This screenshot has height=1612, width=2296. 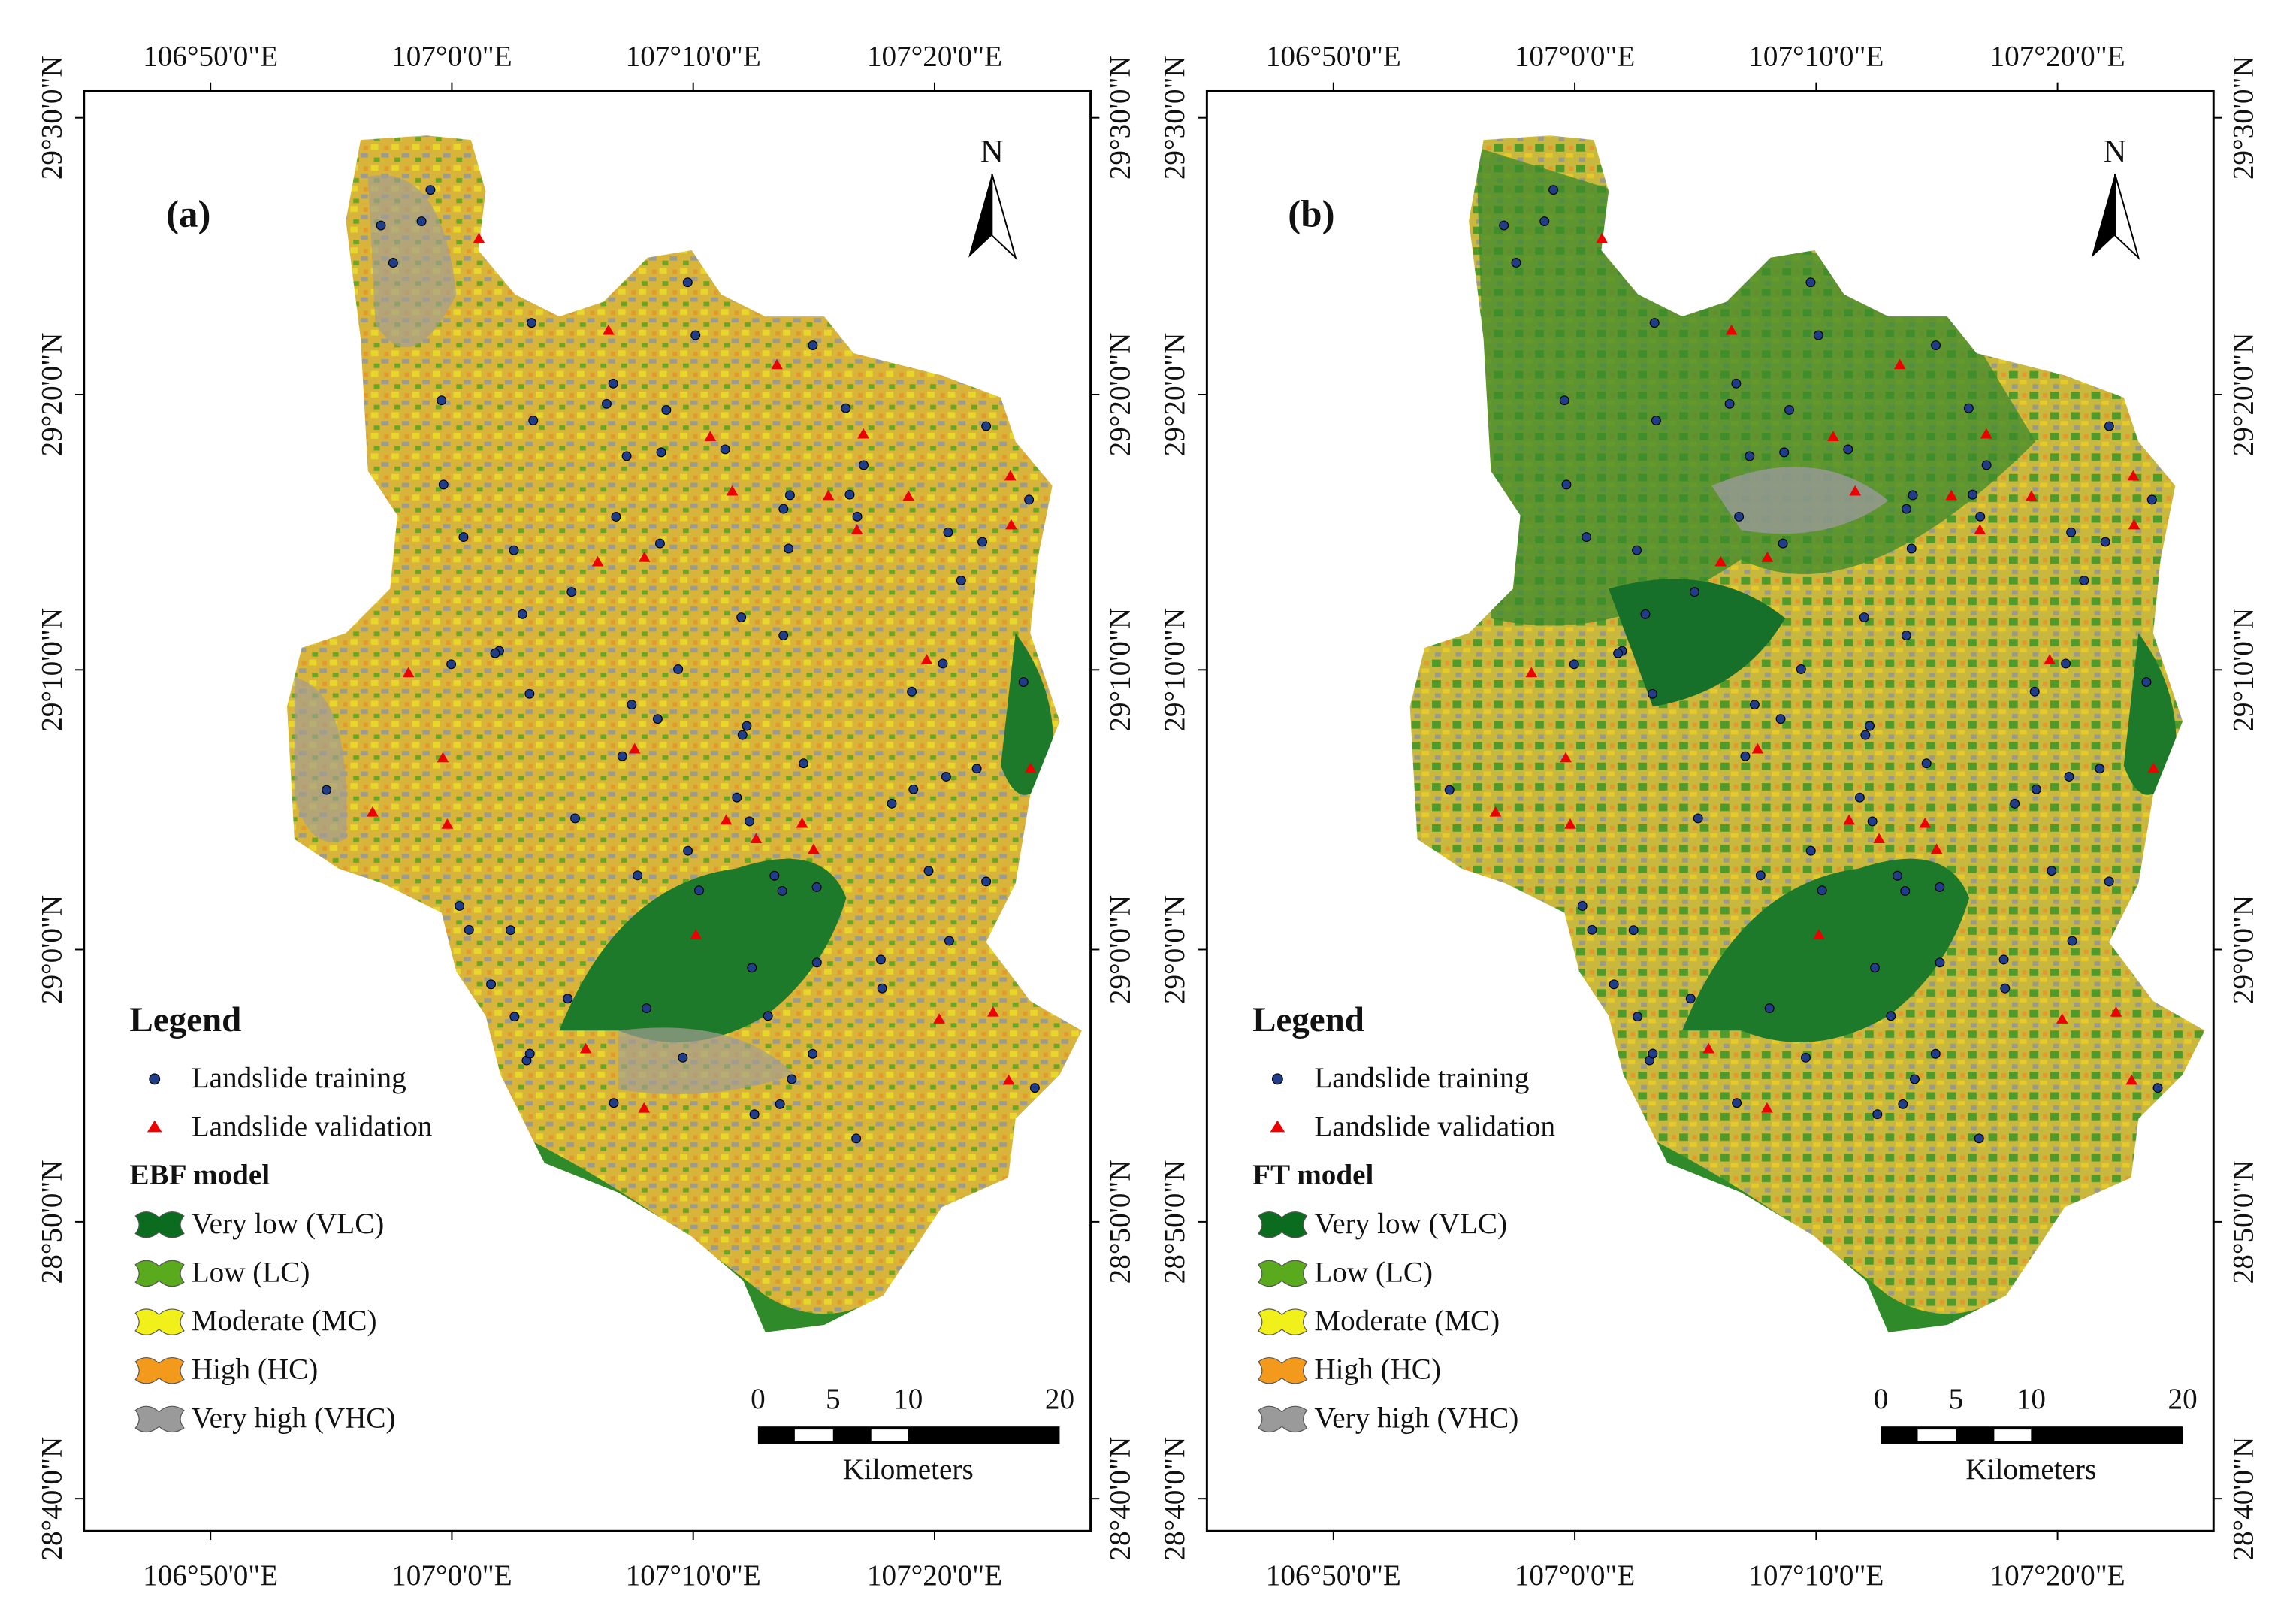 What do you see at coordinates (188, 215) in the screenshot?
I see `panel-label: (a)` at bounding box center [188, 215].